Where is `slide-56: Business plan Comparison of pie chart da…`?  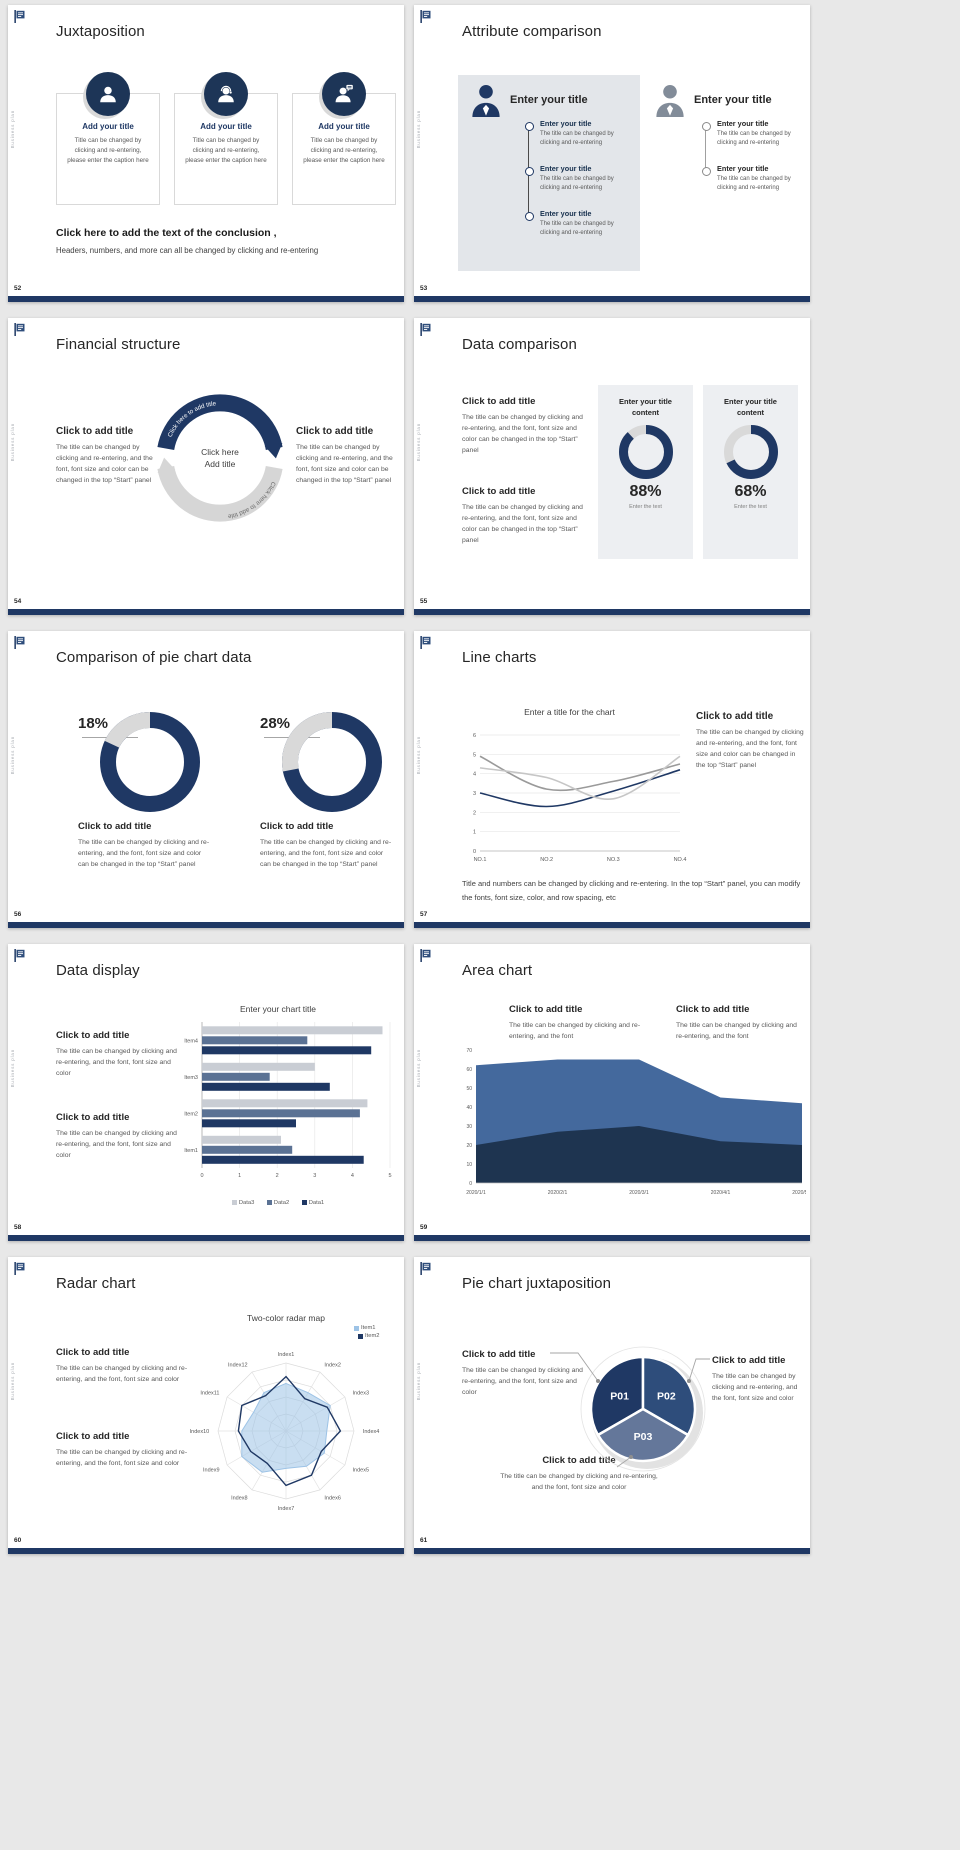 slide-56: Business plan Comparison of pie chart da… is located at coordinates (206, 779).